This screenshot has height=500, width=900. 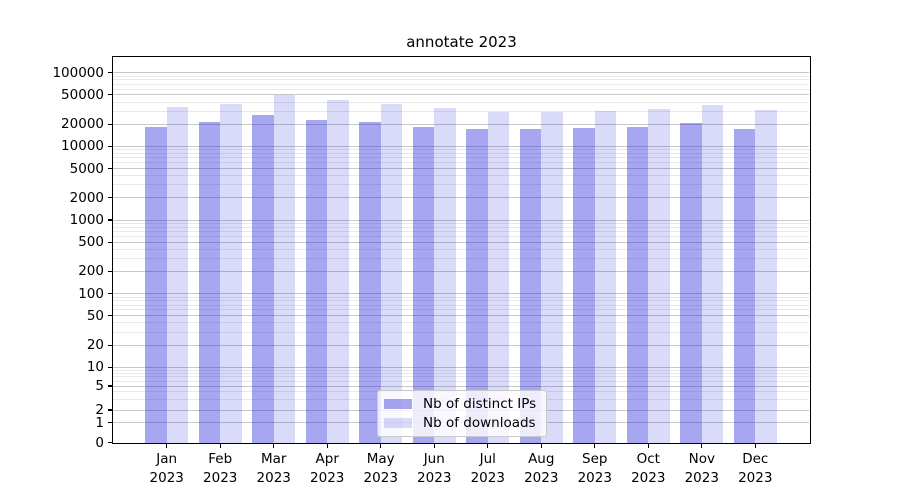 What do you see at coordinates (86, 197) in the screenshot?
I see `y-tick-label: 2000` at bounding box center [86, 197].